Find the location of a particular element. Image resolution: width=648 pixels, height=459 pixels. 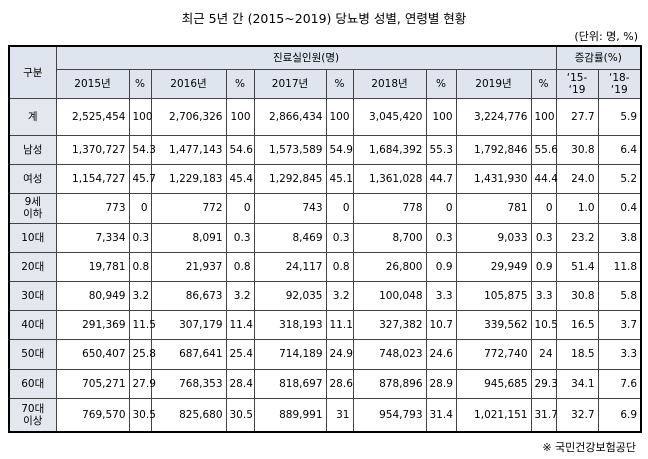

cell: 8,469 is located at coordinates (290, 237).